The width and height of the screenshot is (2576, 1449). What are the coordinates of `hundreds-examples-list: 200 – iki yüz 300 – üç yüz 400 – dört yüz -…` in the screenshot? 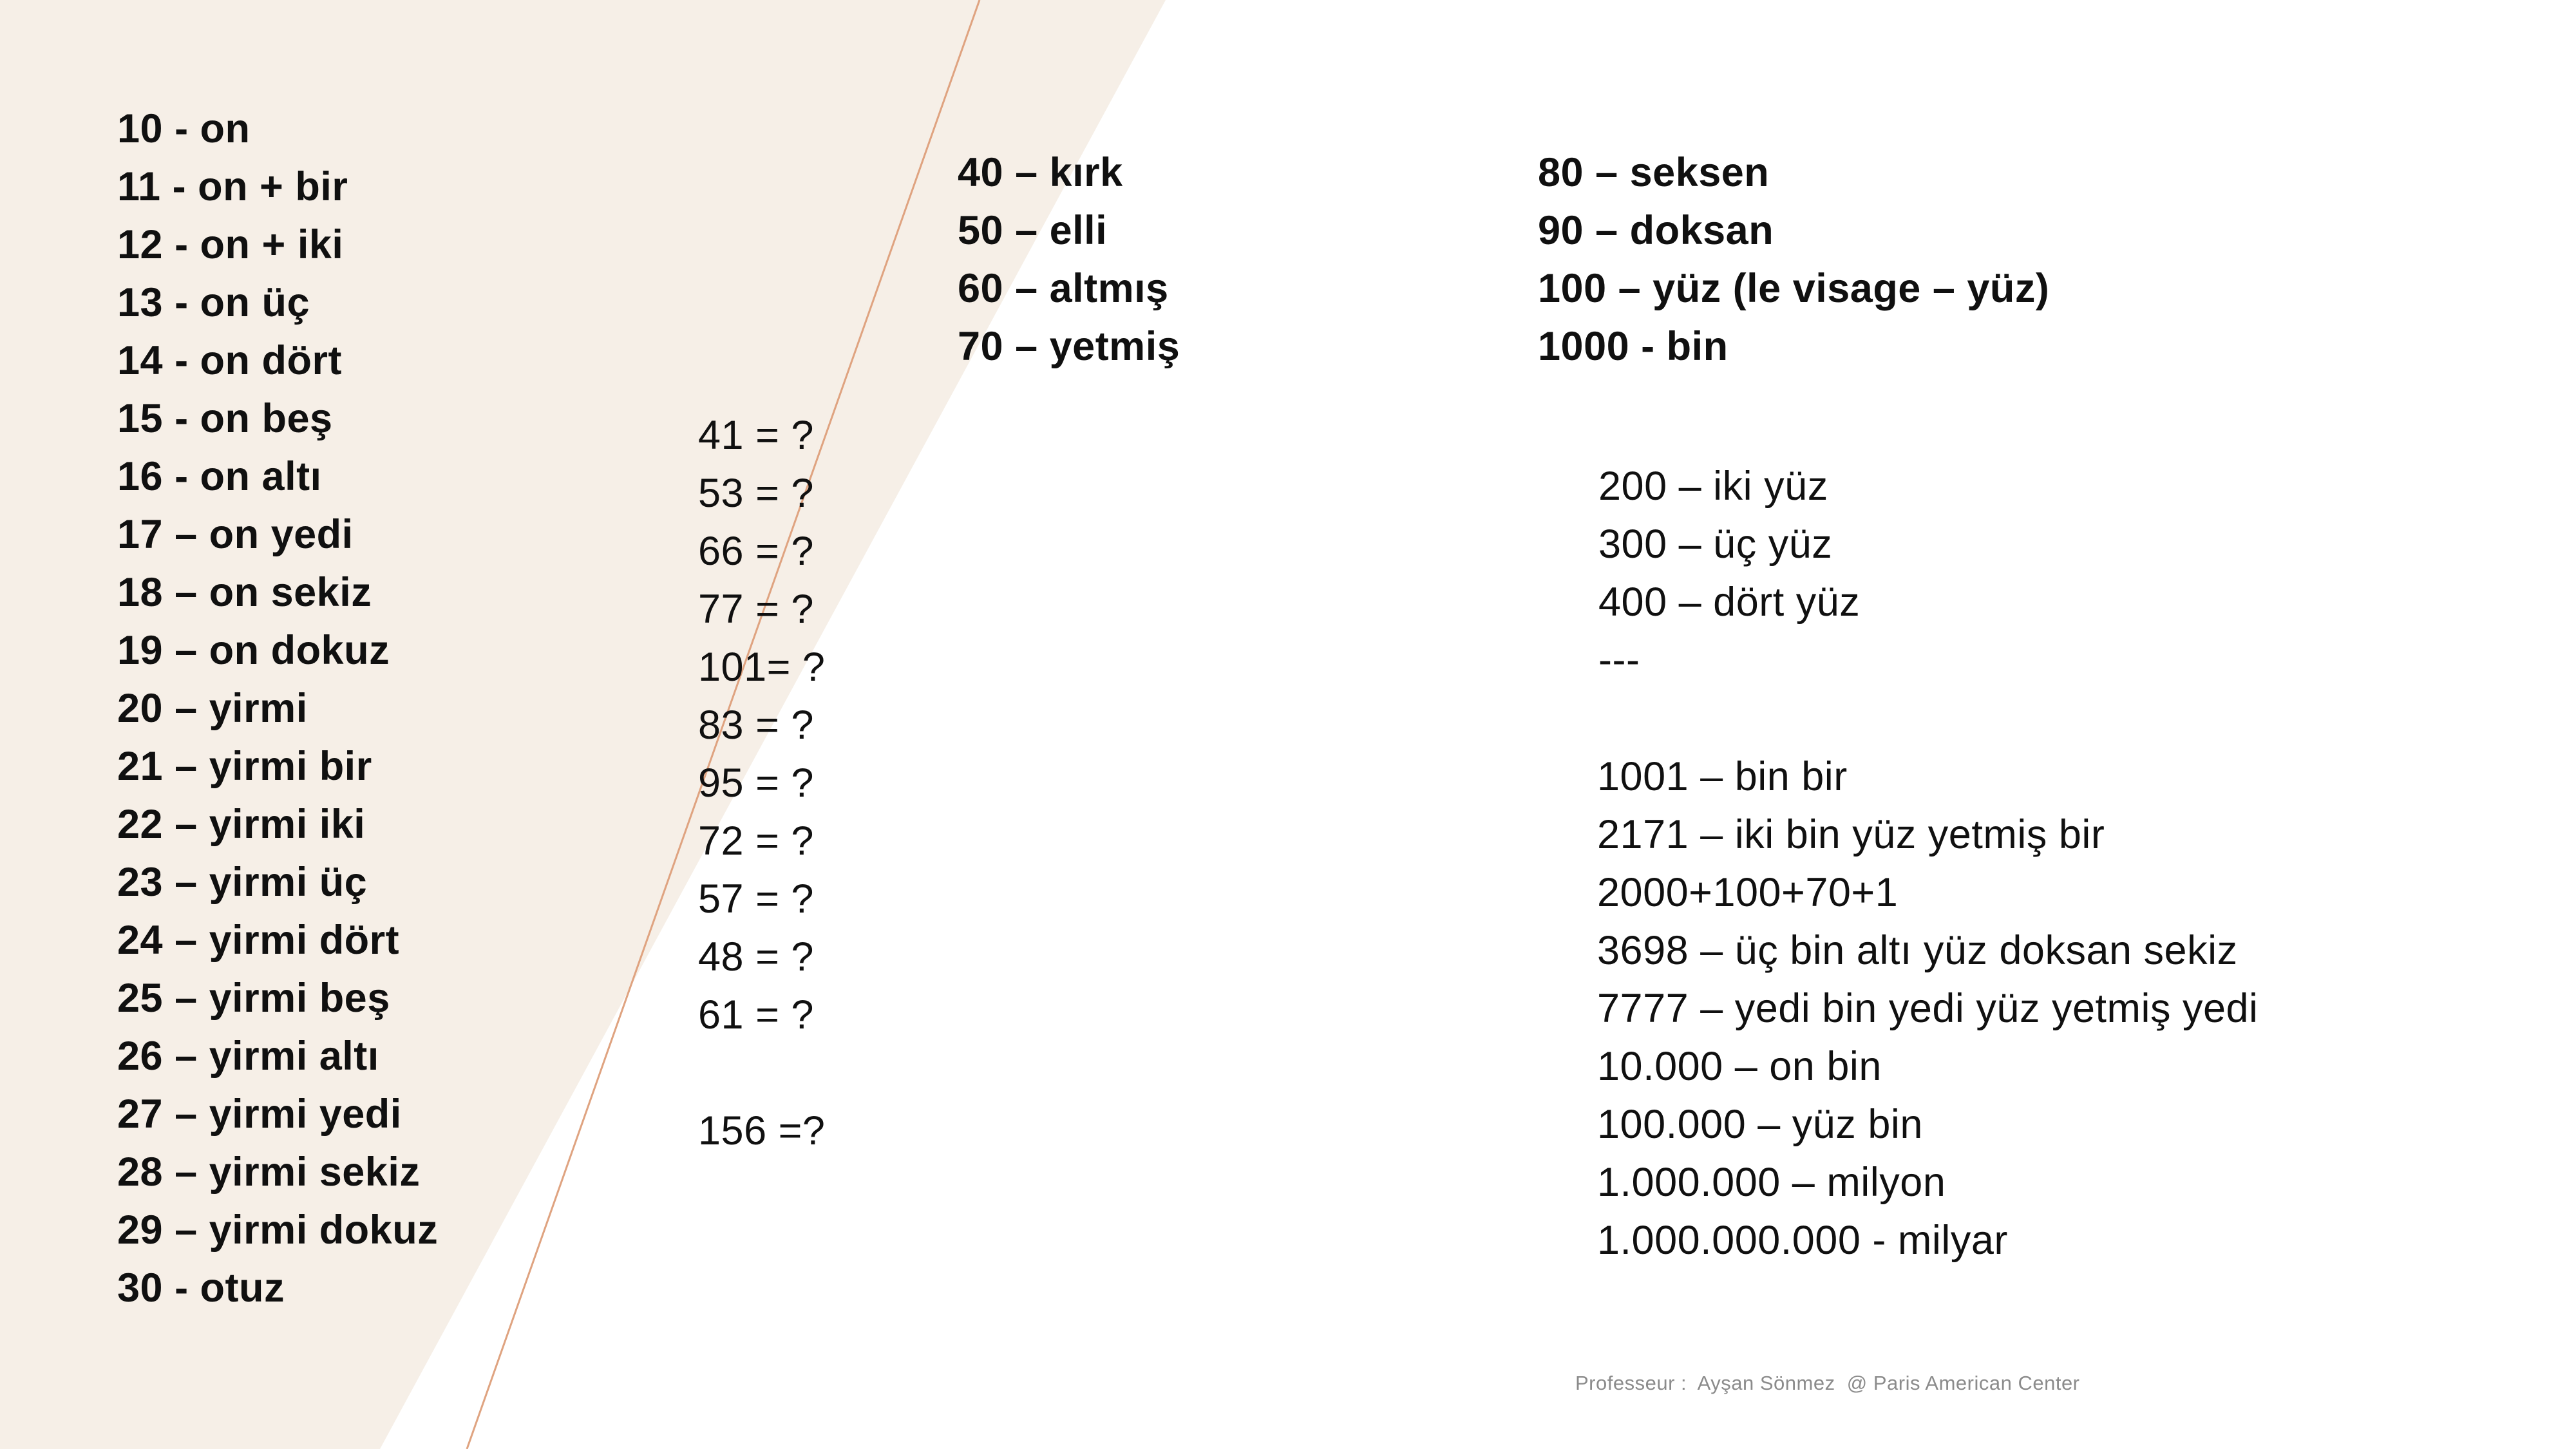 It's located at (1729, 573).